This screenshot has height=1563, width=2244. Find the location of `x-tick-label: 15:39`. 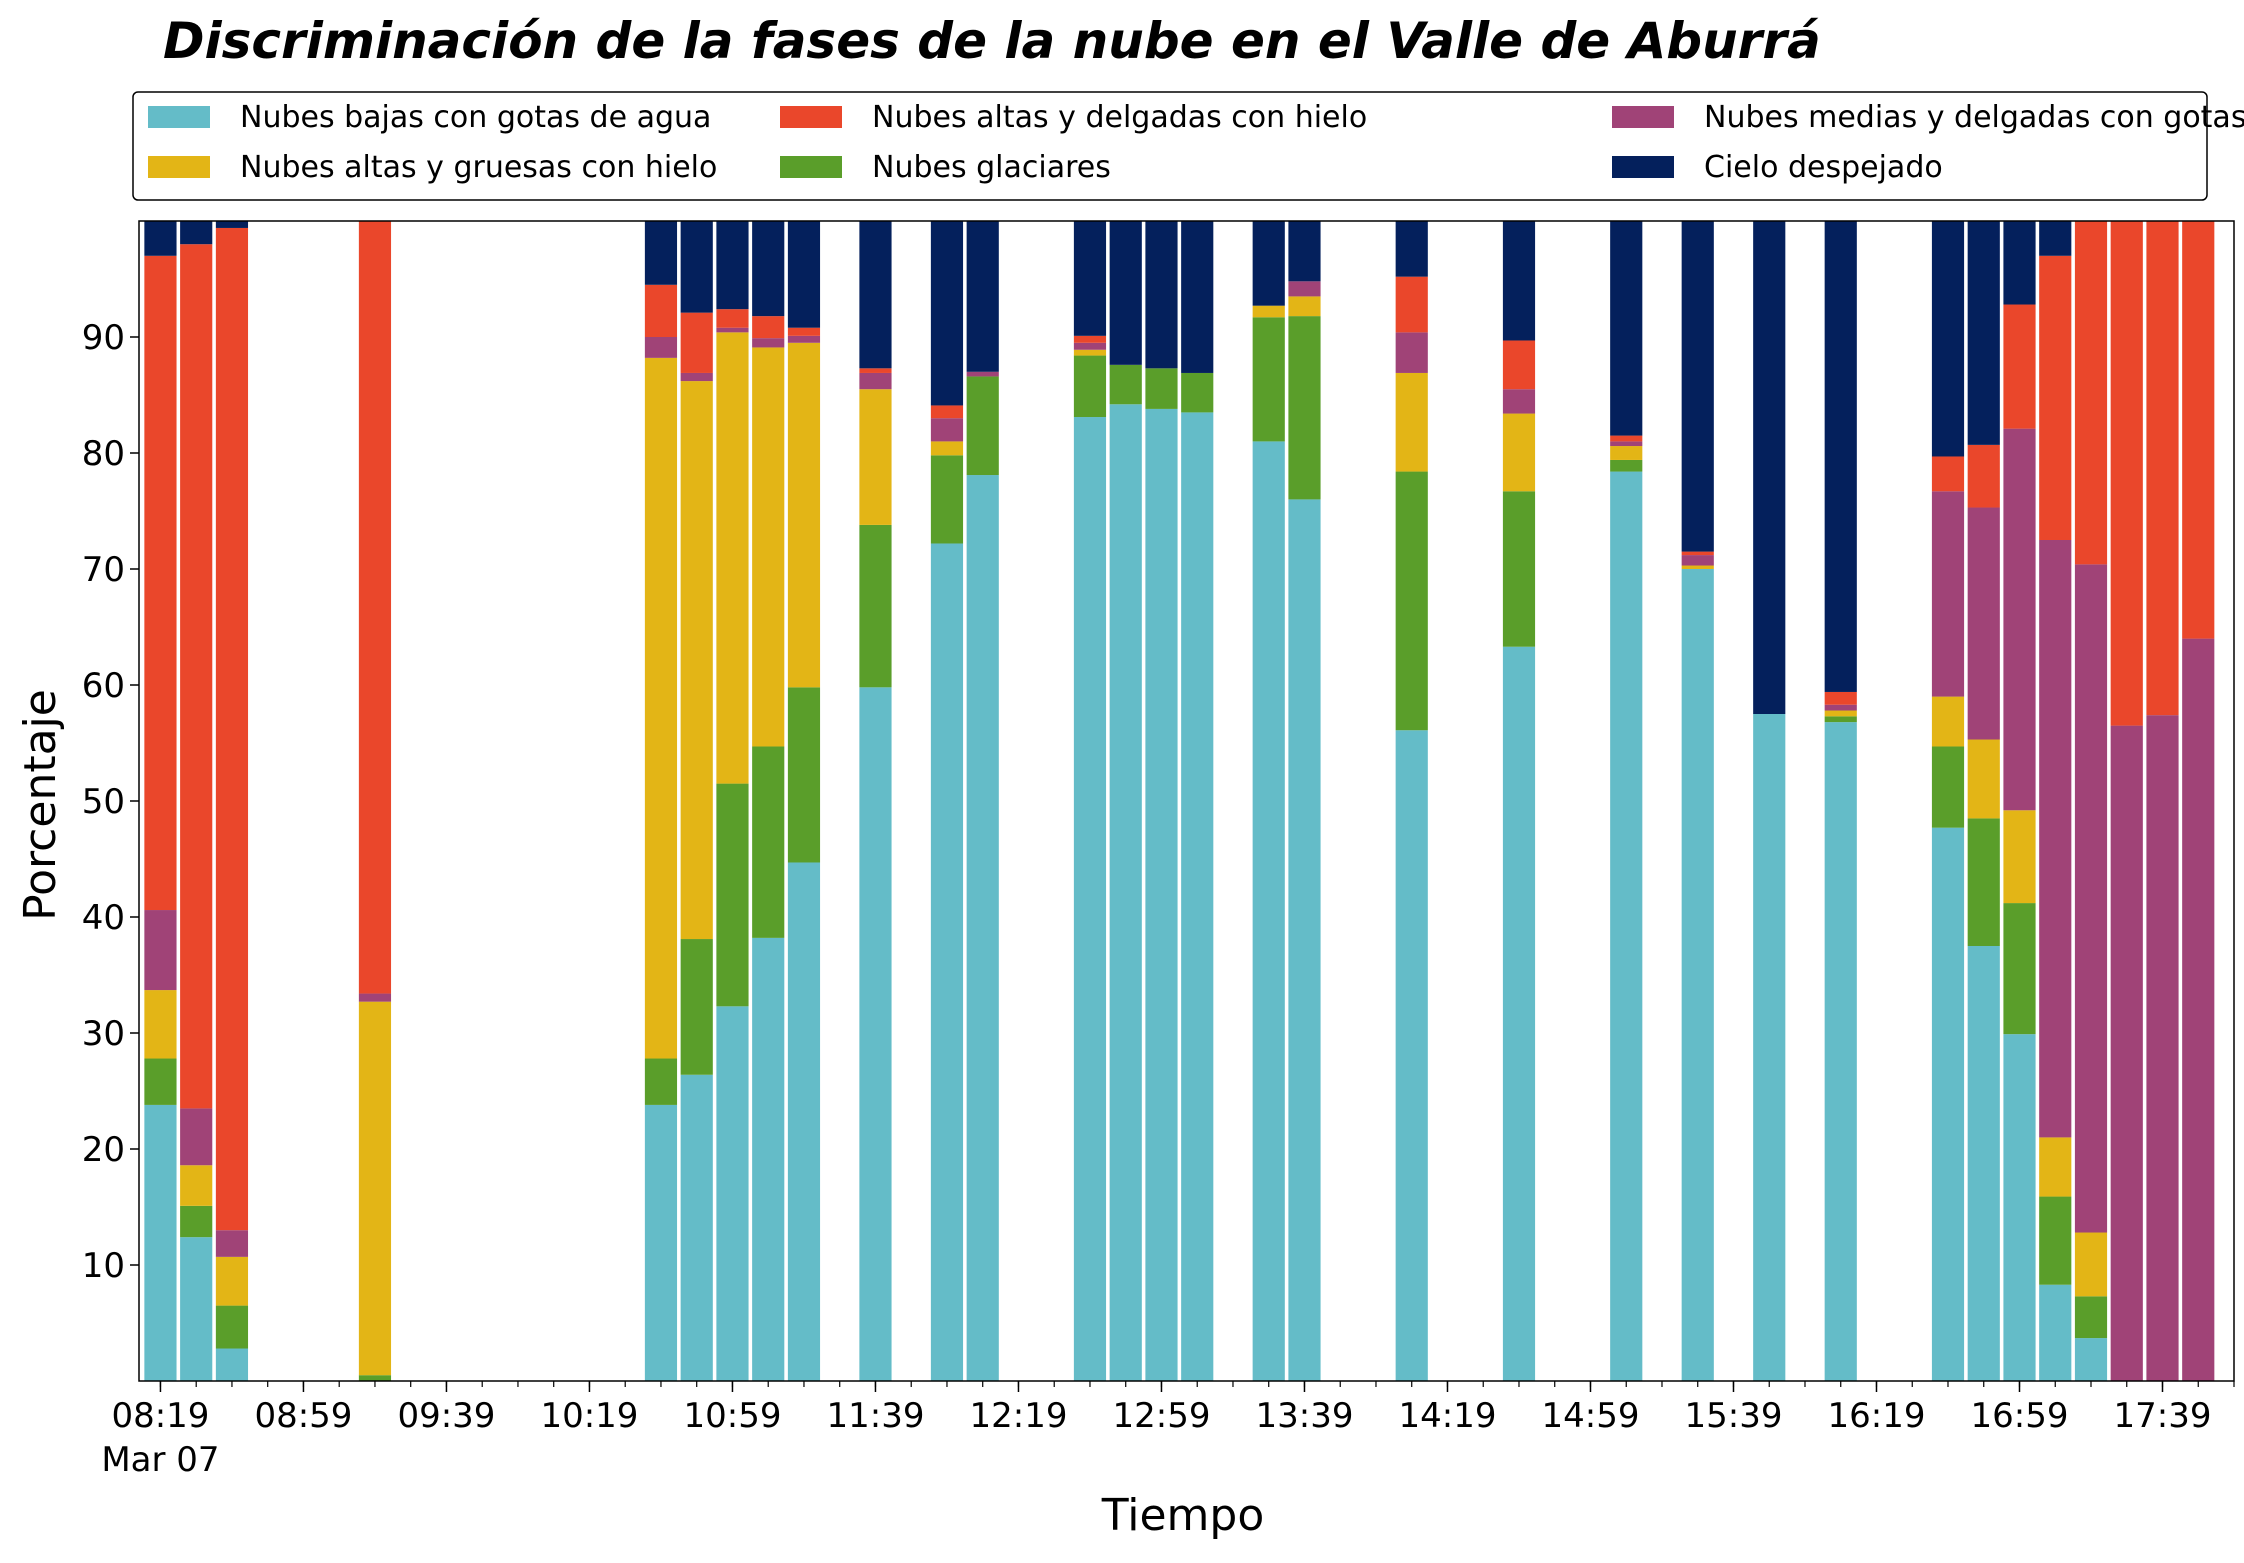

x-tick-label: 15:39 is located at coordinates (1733, 1416).